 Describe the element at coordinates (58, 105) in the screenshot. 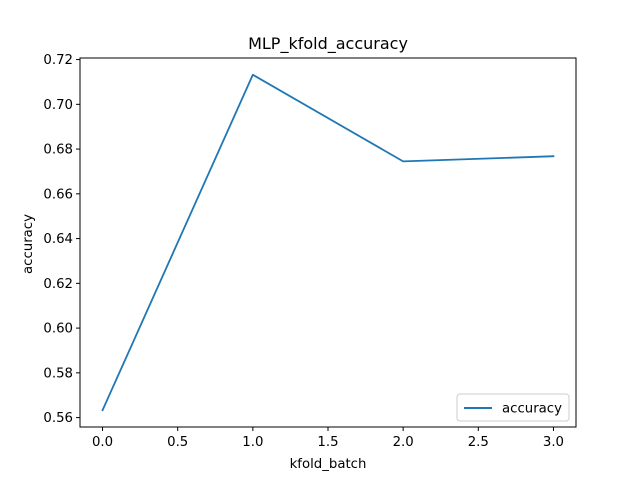

I see `y-tick-label: 0.70` at that location.